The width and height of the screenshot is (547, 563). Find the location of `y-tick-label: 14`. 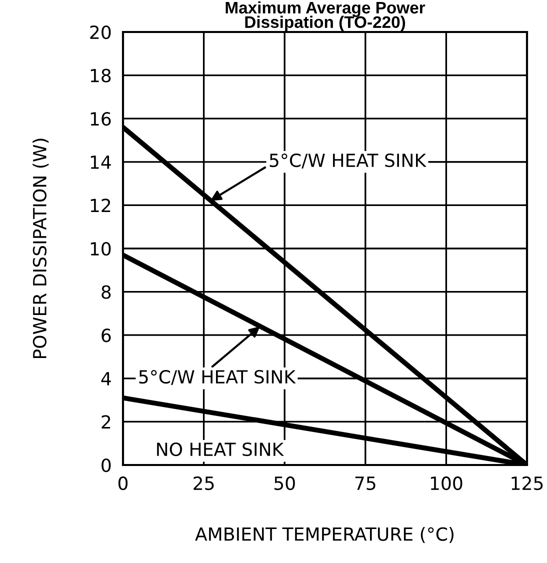

y-tick-label: 14 is located at coordinates (100, 162).